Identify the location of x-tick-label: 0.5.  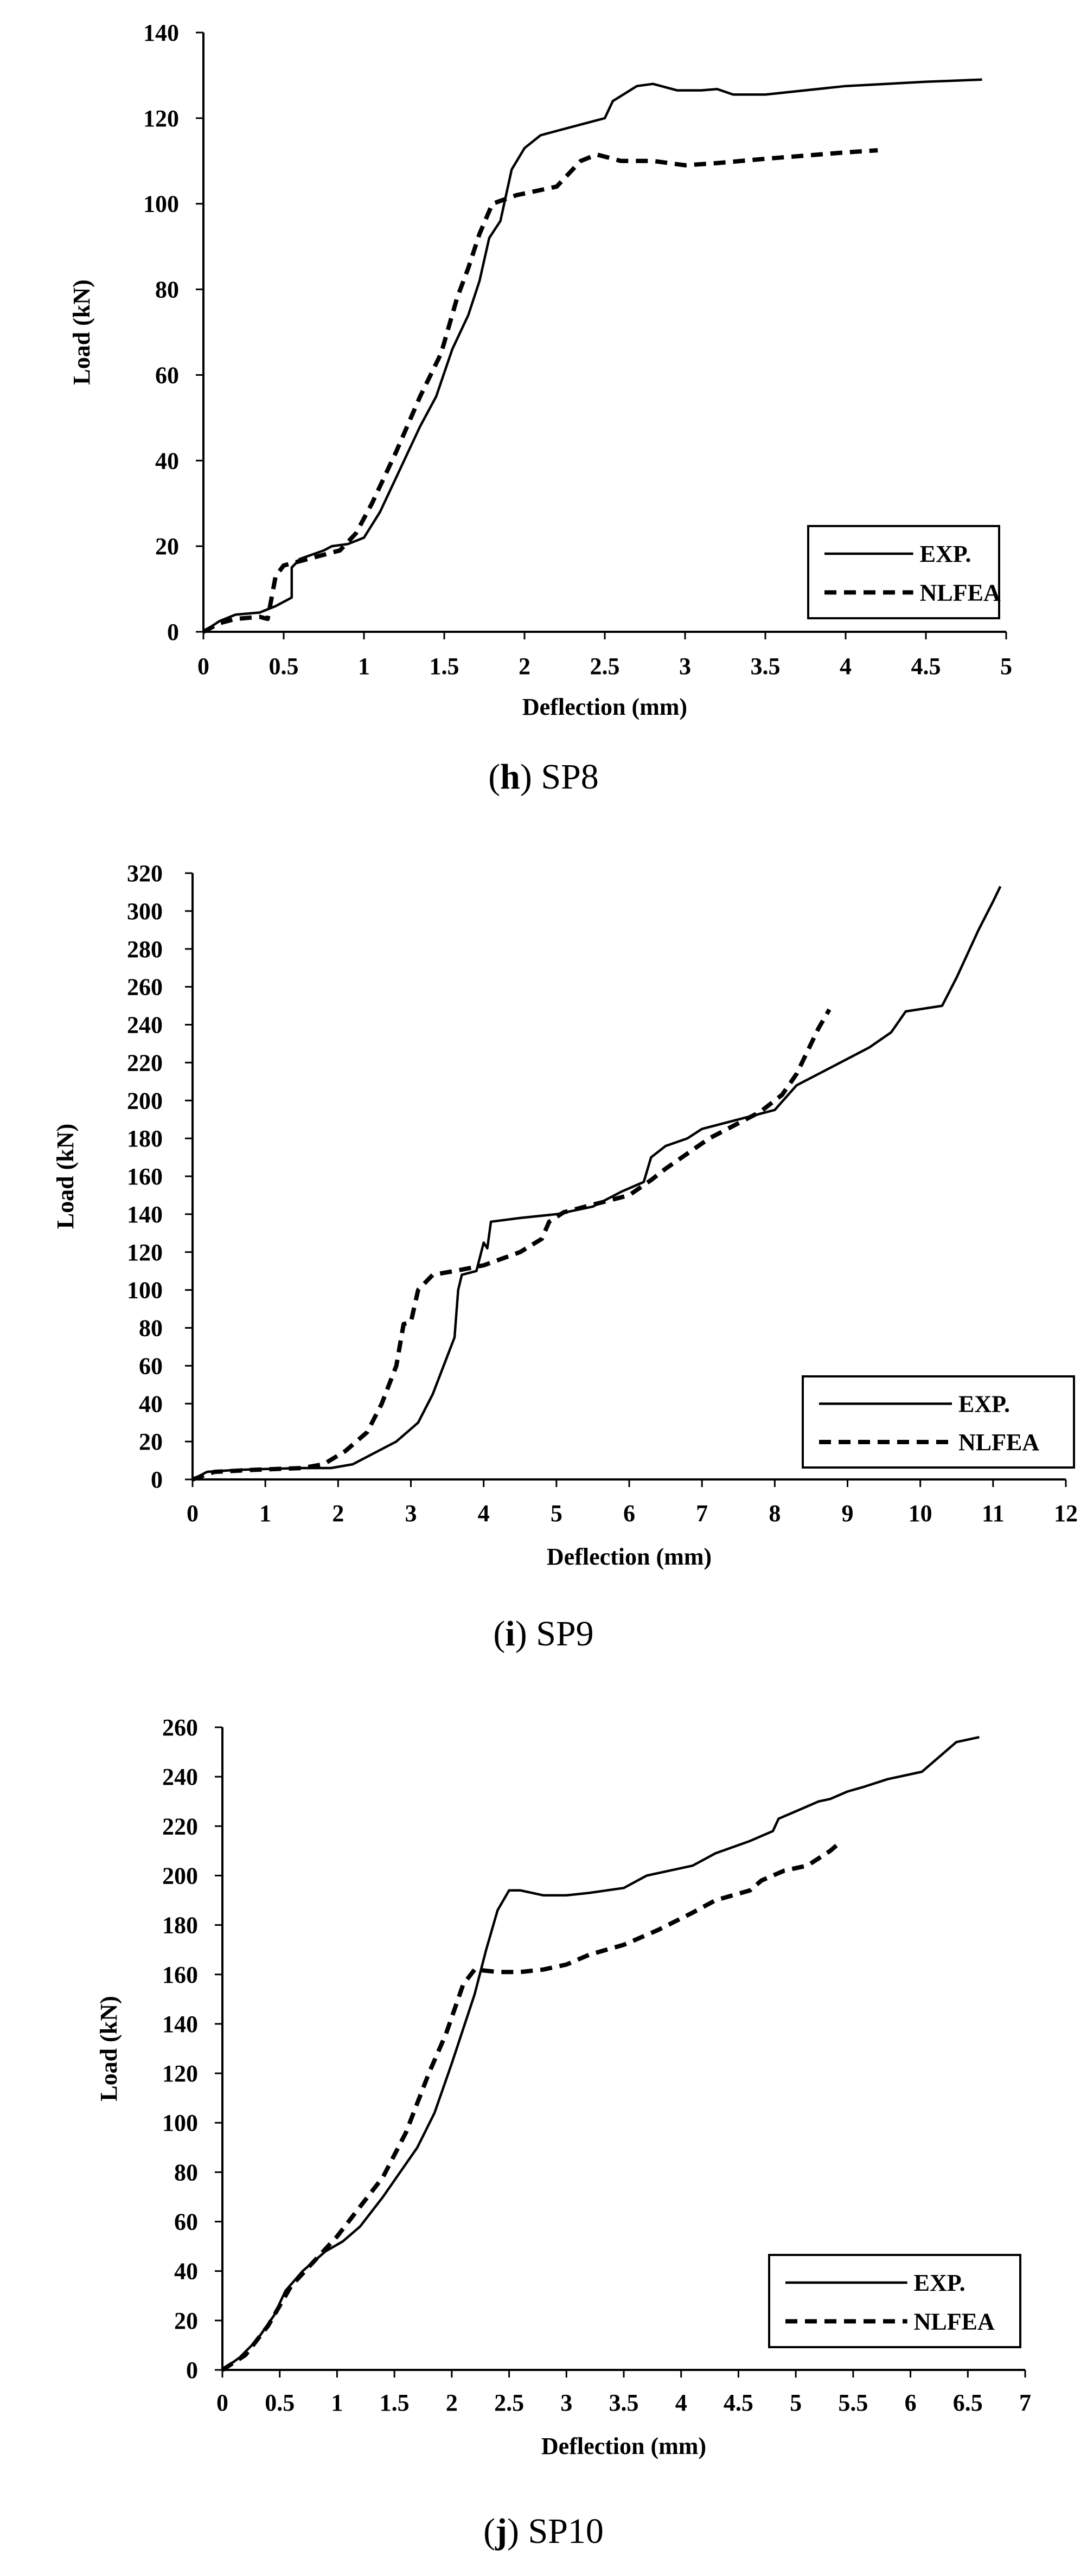
(280, 2402).